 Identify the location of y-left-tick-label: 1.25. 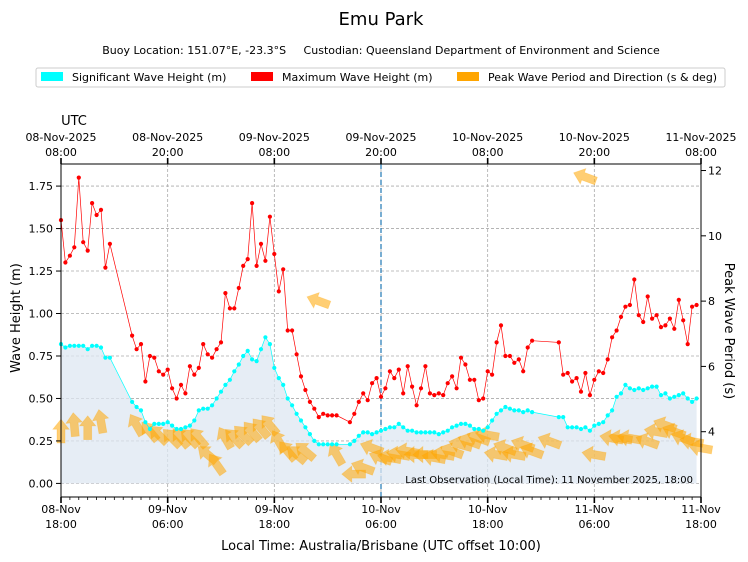
(41, 271).